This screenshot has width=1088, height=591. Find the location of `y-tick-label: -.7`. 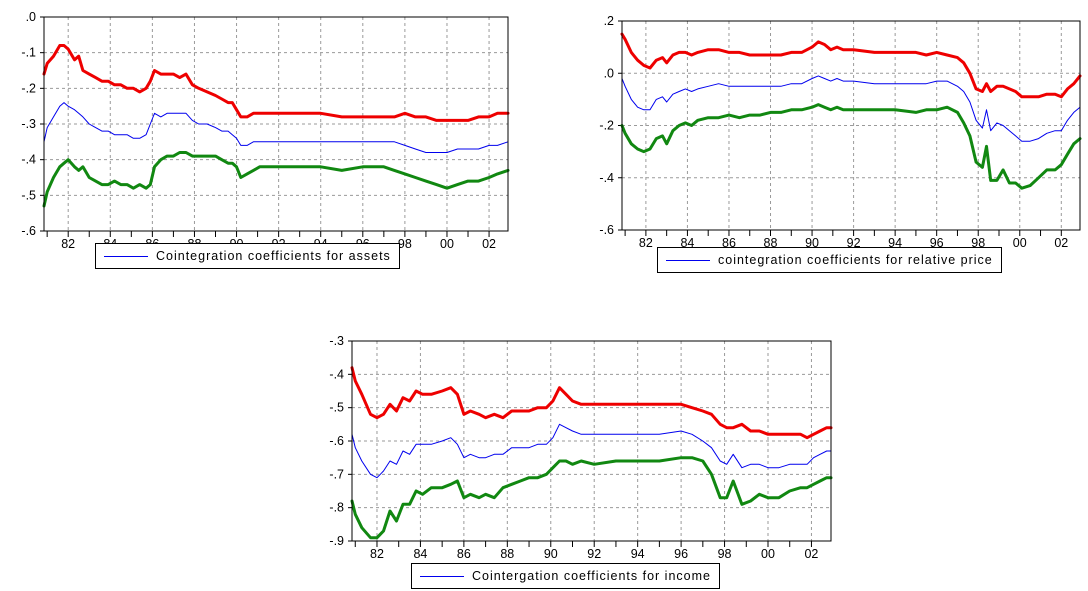

y-tick-label: -.7 is located at coordinates (336, 474).